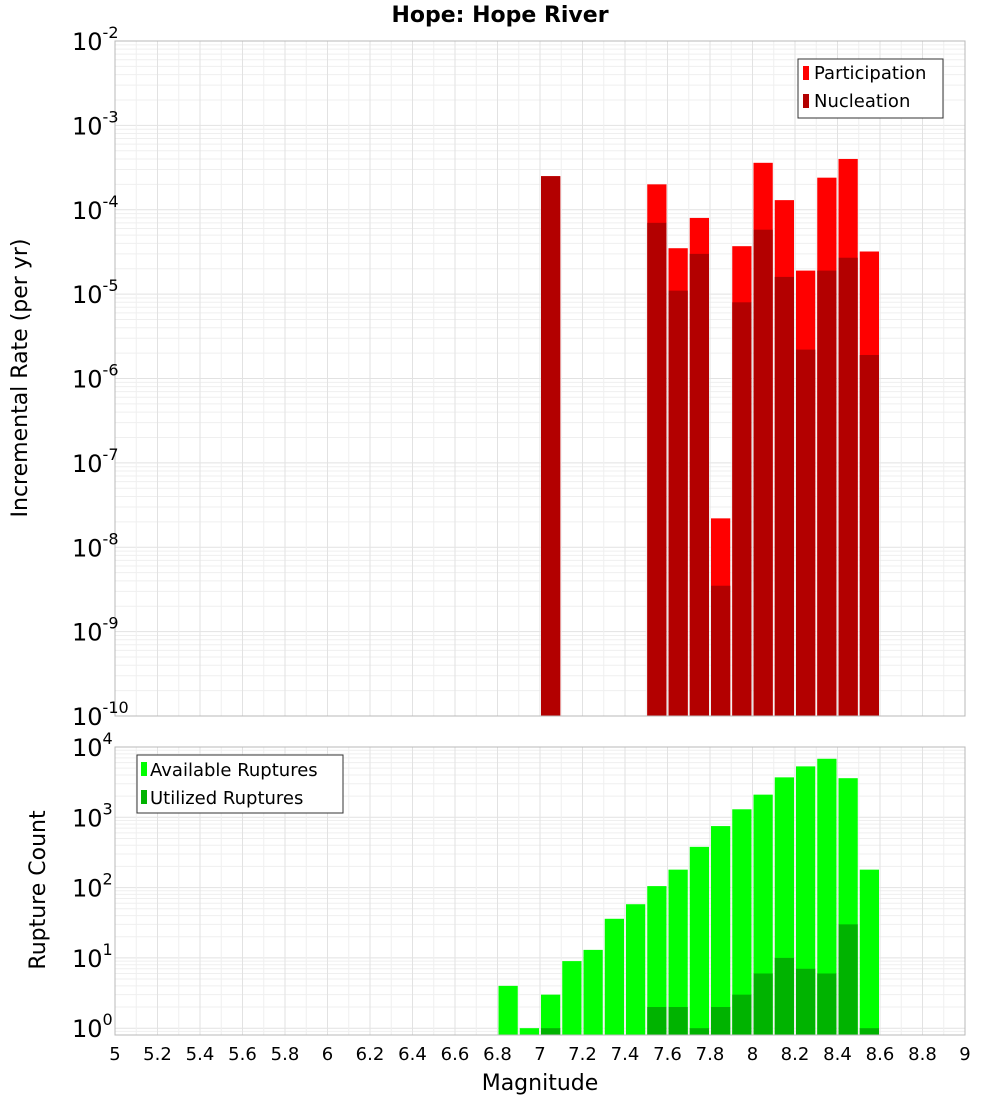  What do you see at coordinates (412, 1054) in the screenshot?
I see `x-tick-label: 6.4` at bounding box center [412, 1054].